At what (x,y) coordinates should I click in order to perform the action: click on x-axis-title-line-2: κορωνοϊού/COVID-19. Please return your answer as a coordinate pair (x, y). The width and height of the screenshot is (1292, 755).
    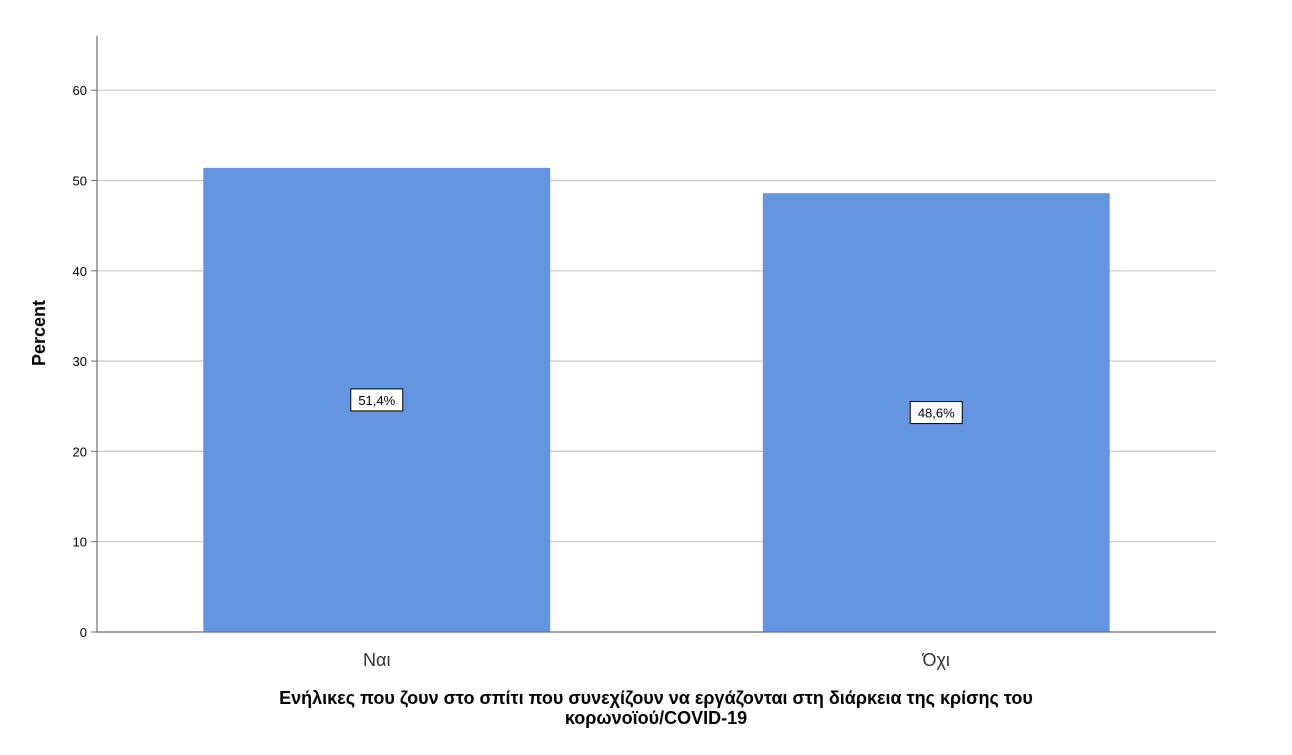
    Looking at the image, I should click on (656, 718).